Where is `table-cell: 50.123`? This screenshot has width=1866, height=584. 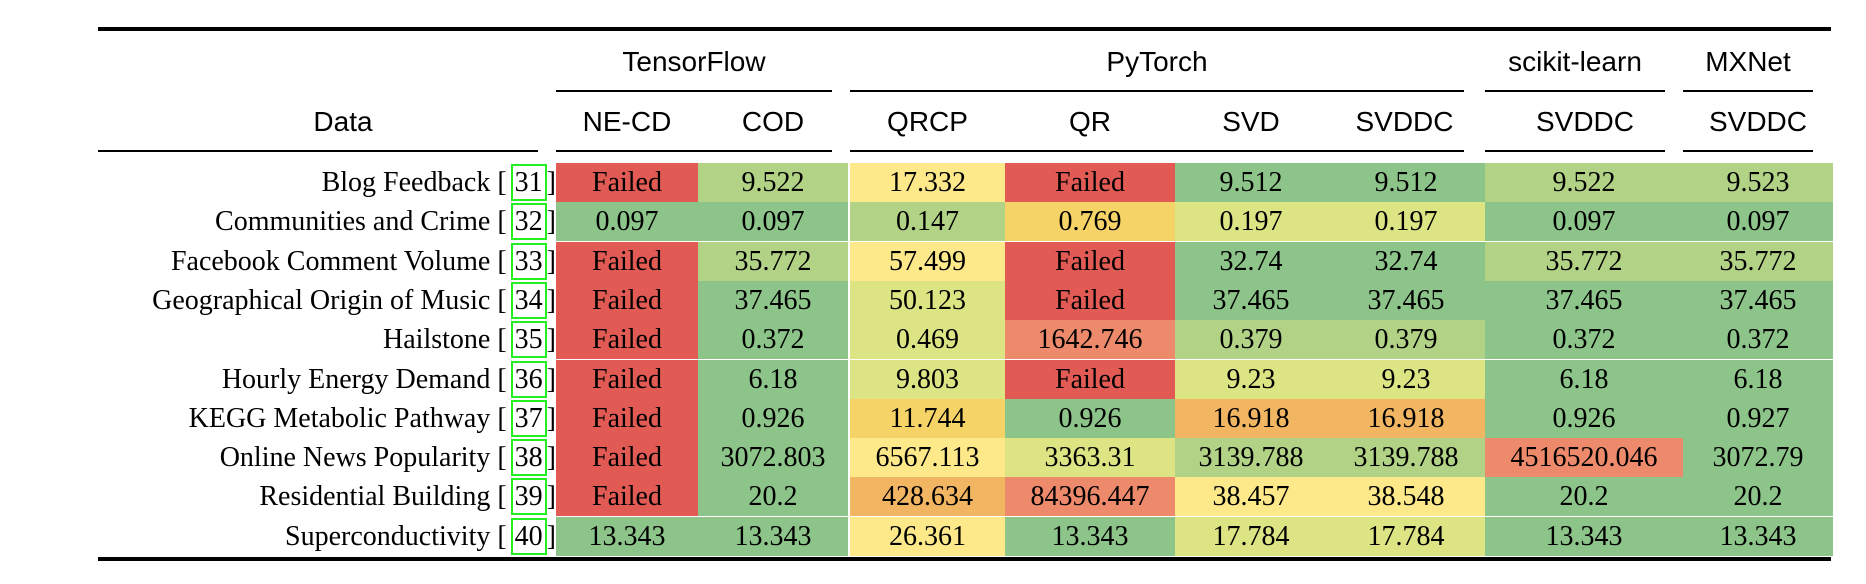
table-cell: 50.123 is located at coordinates (927, 300).